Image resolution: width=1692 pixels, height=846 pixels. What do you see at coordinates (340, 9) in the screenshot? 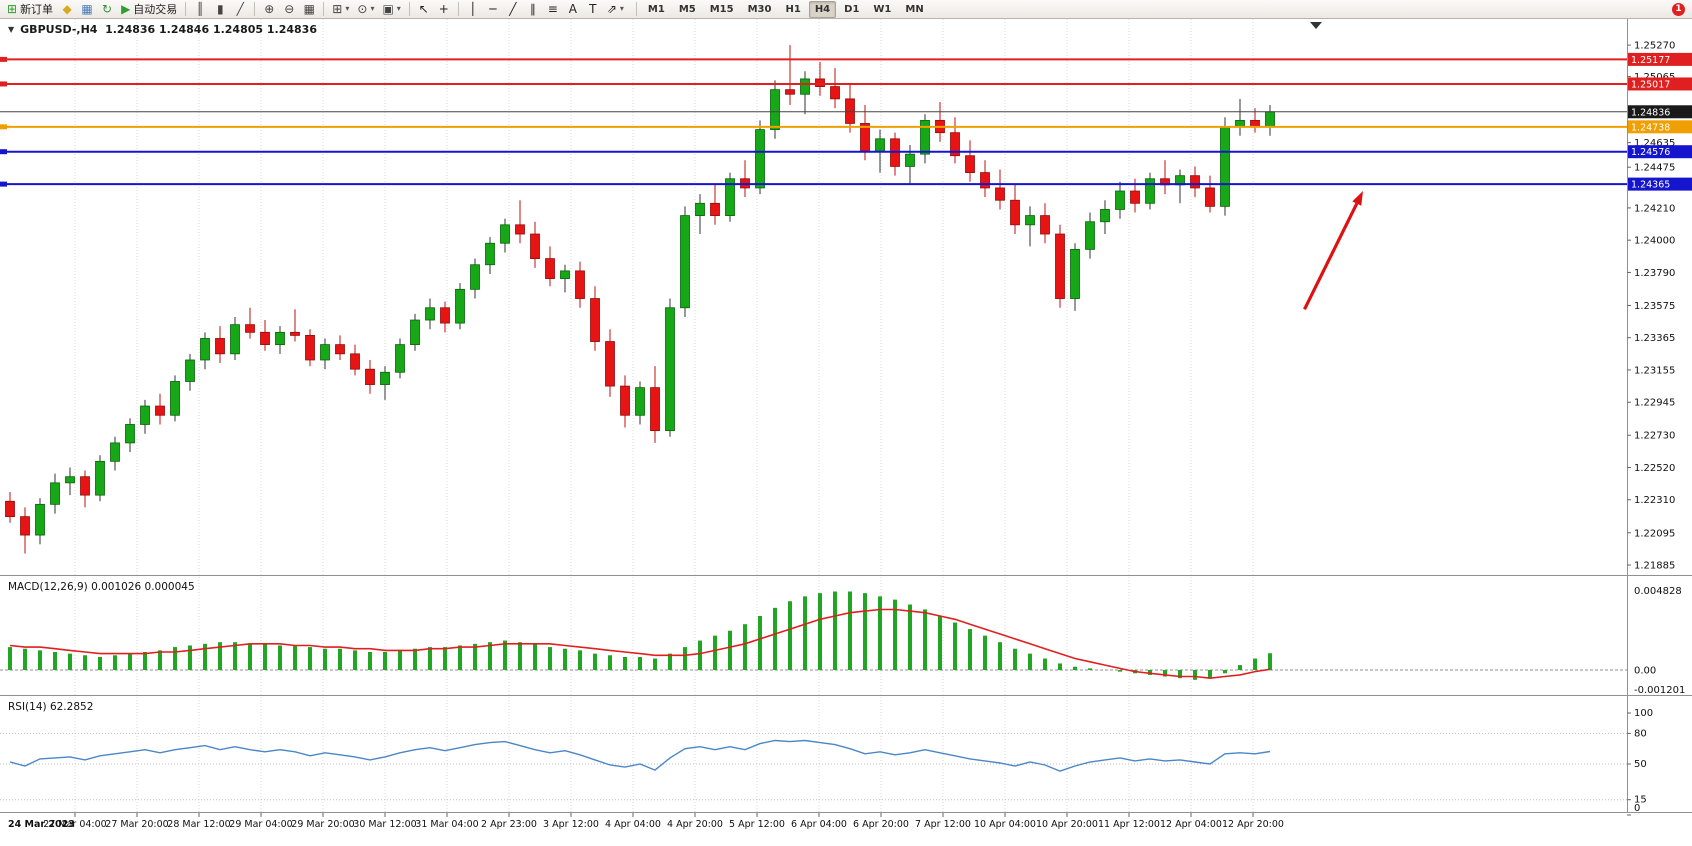
I see `new-chart-icon: ⊞ ▾` at bounding box center [340, 9].